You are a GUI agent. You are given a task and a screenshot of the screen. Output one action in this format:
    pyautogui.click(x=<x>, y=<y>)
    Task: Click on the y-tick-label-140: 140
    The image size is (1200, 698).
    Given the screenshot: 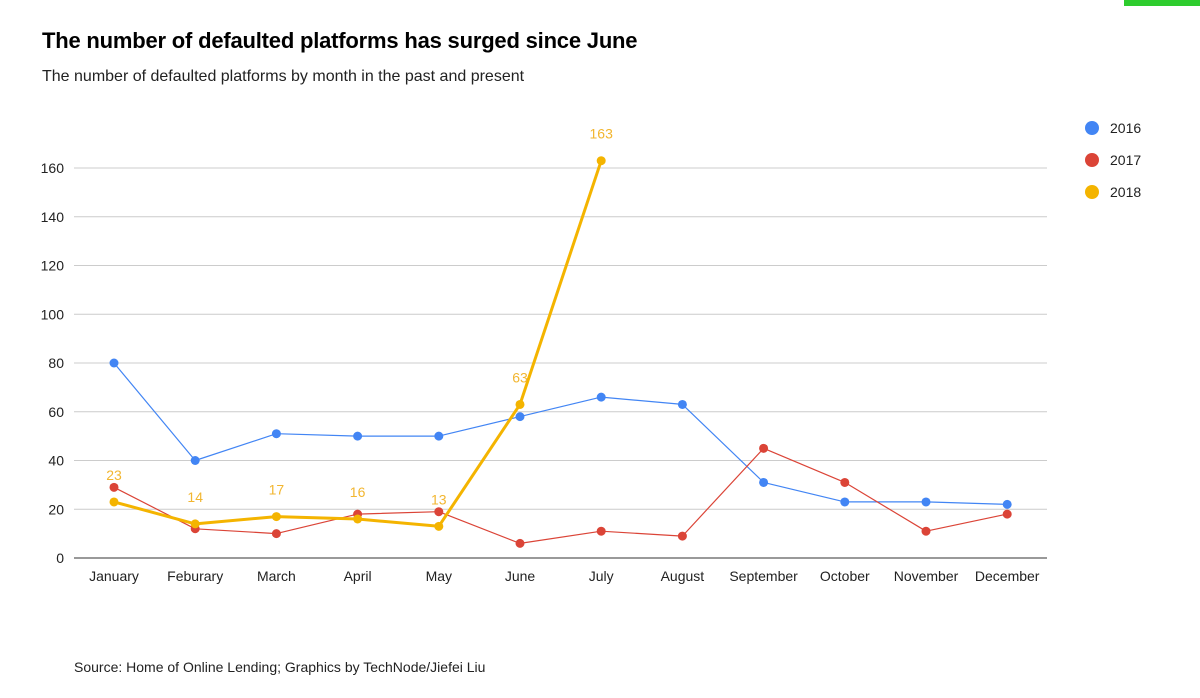 What is the action you would take?
    pyautogui.click(x=53, y=217)
    